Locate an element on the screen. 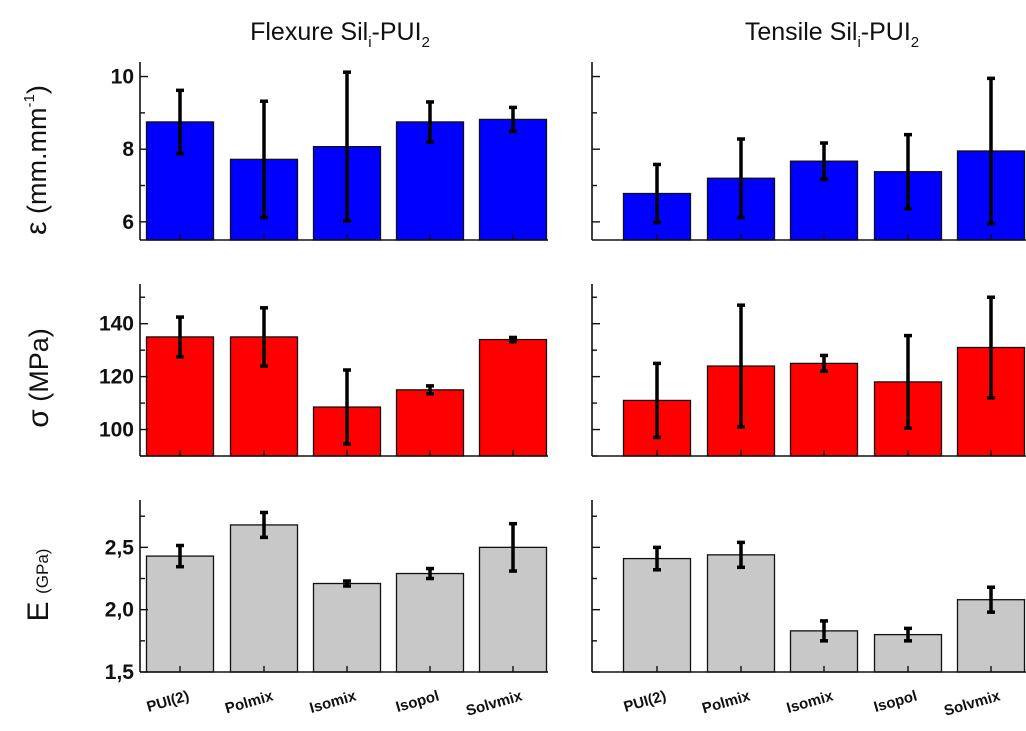 This screenshot has height=731, width=1026. panel-flexure-modulus: 1,5 2,0 2,5 PUI(2) Polmix Isomix Isopol Solvmix is located at coordinates (326, 610).